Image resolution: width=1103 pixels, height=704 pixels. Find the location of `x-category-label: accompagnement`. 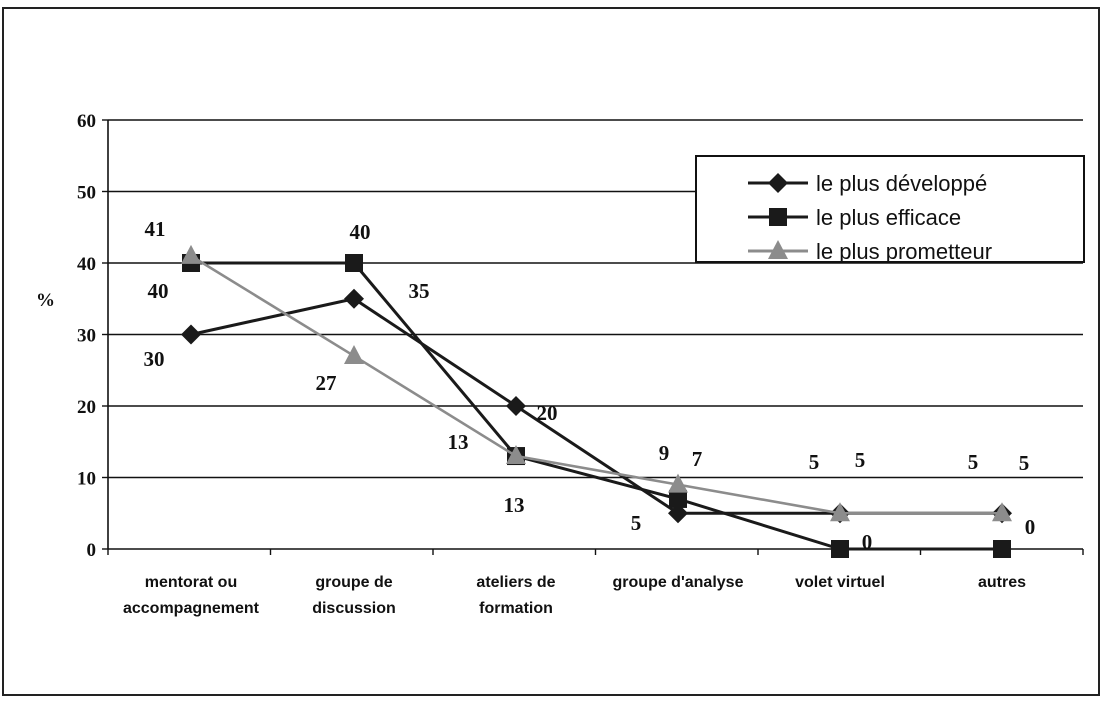

x-category-label: accompagnement is located at coordinates (191, 608).